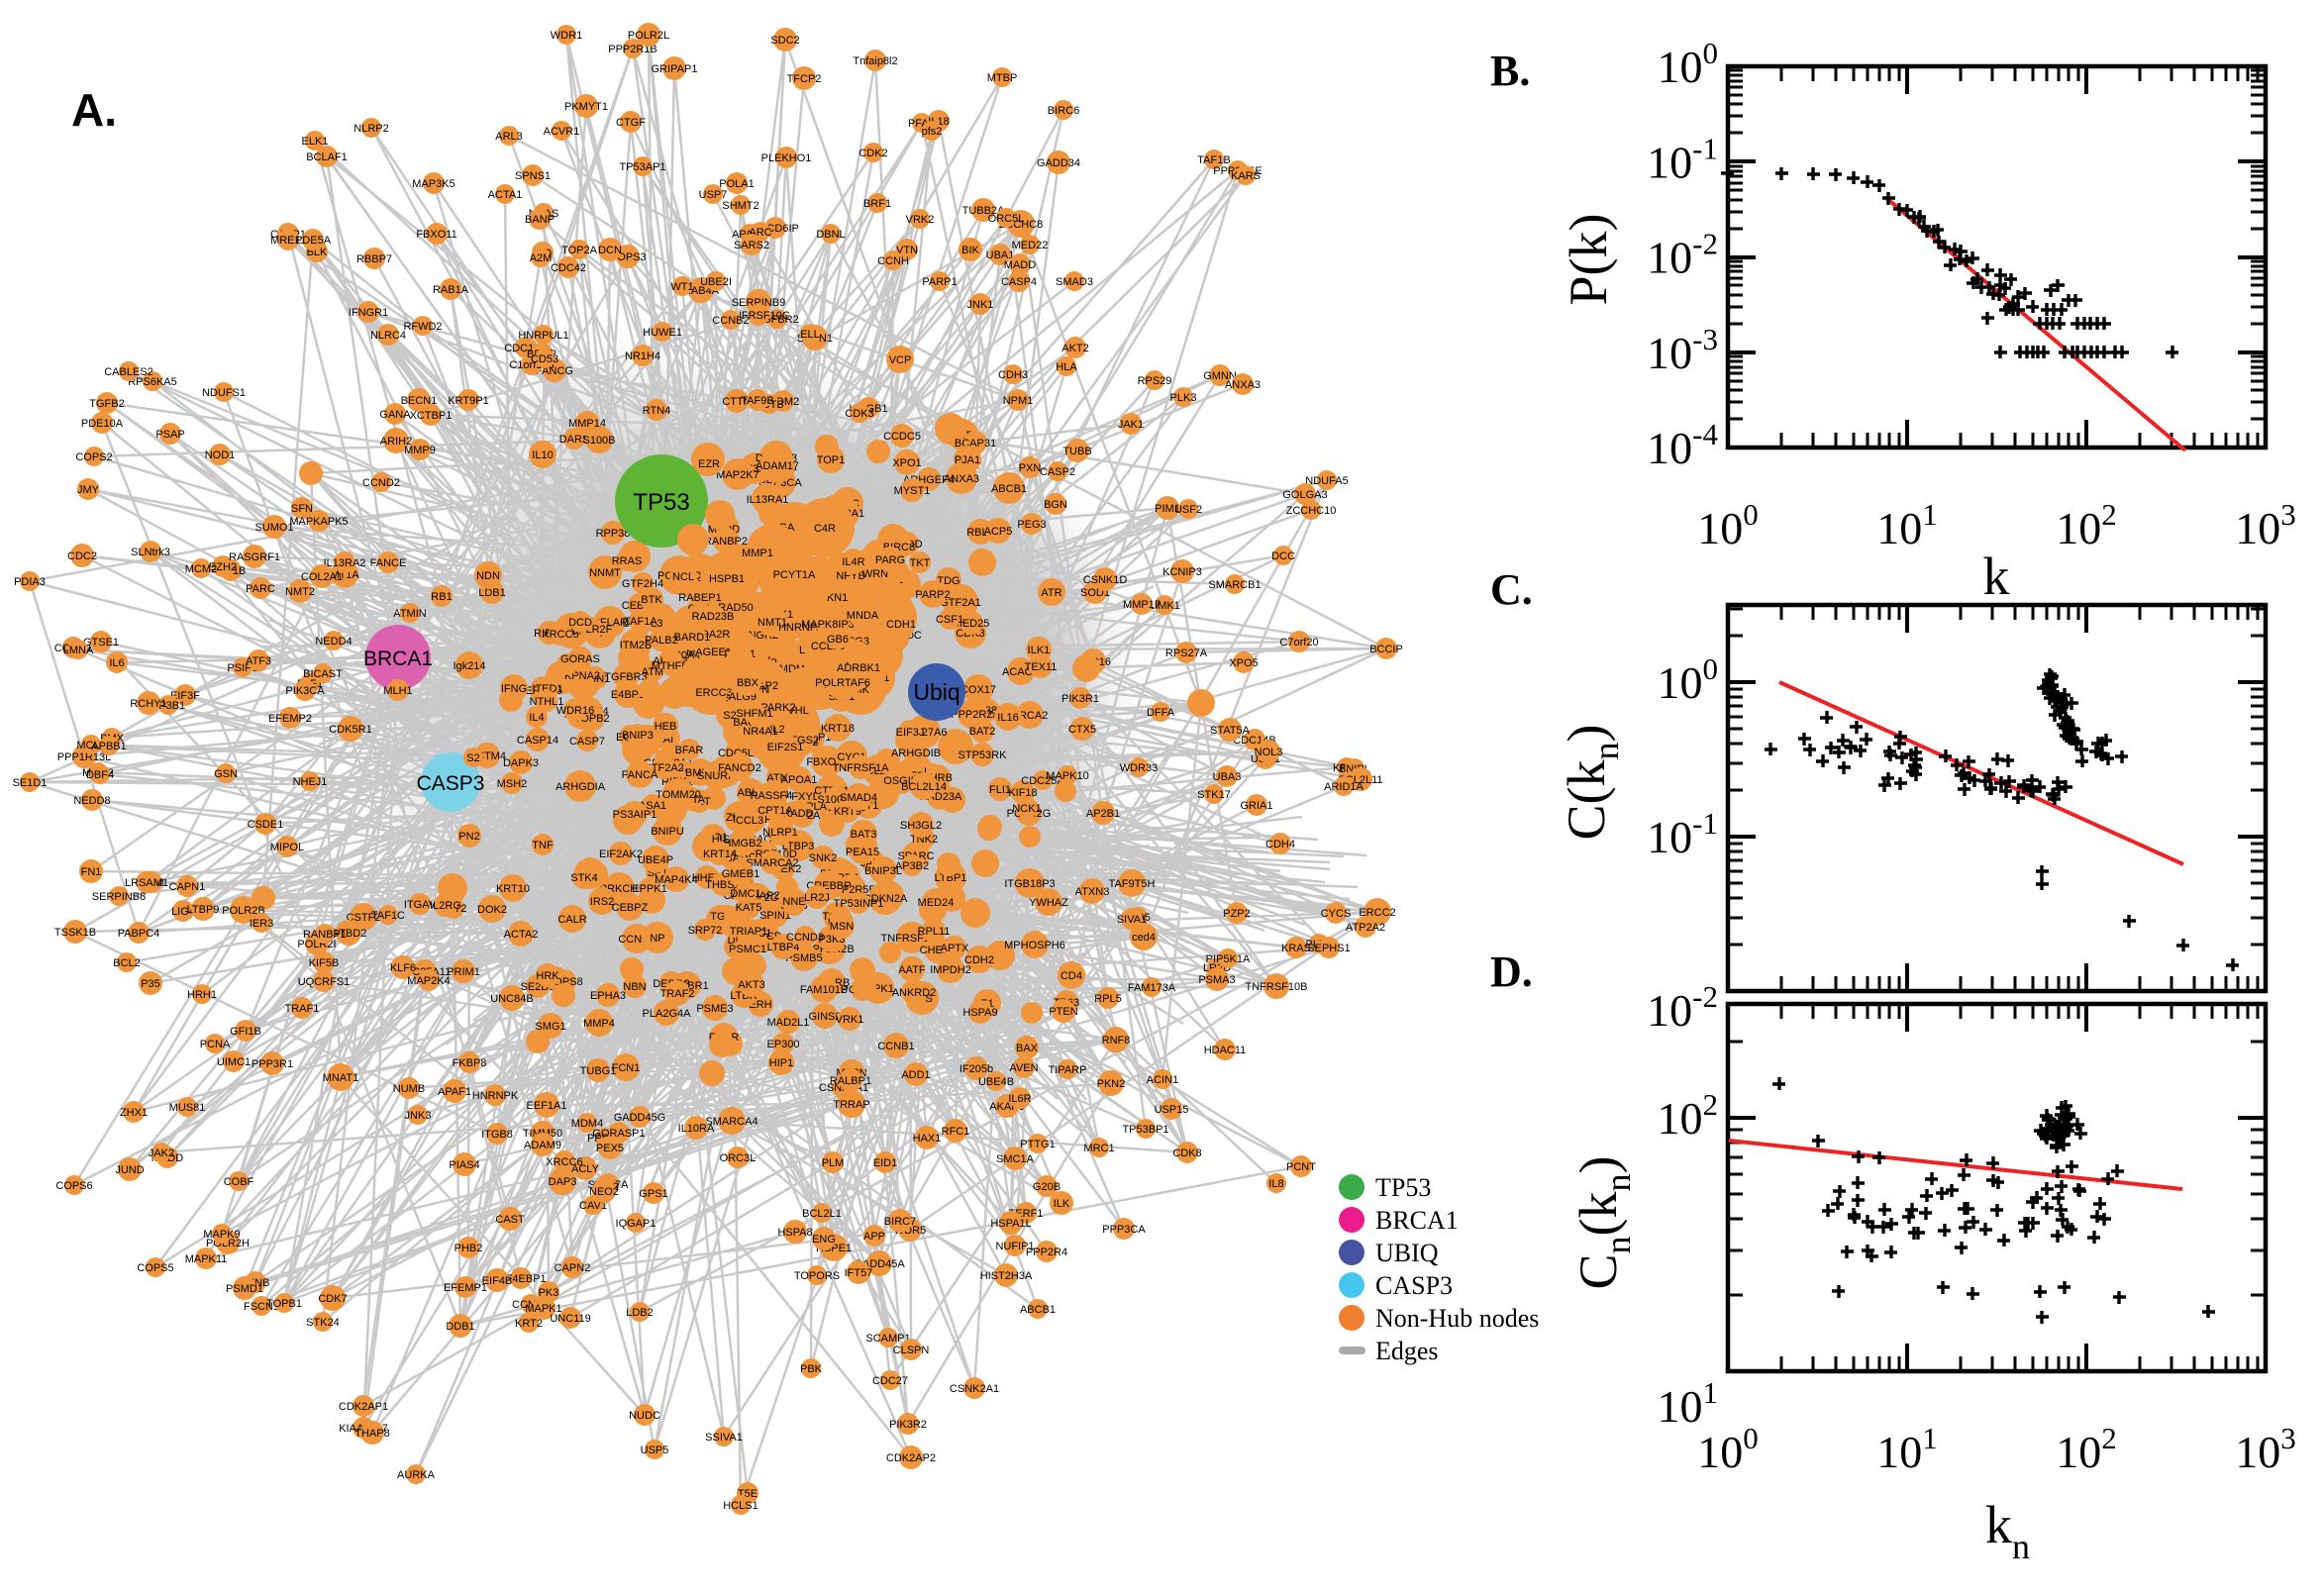  What do you see at coordinates (853, 562) in the screenshot?
I see `svg-text: IL4R` at bounding box center [853, 562].